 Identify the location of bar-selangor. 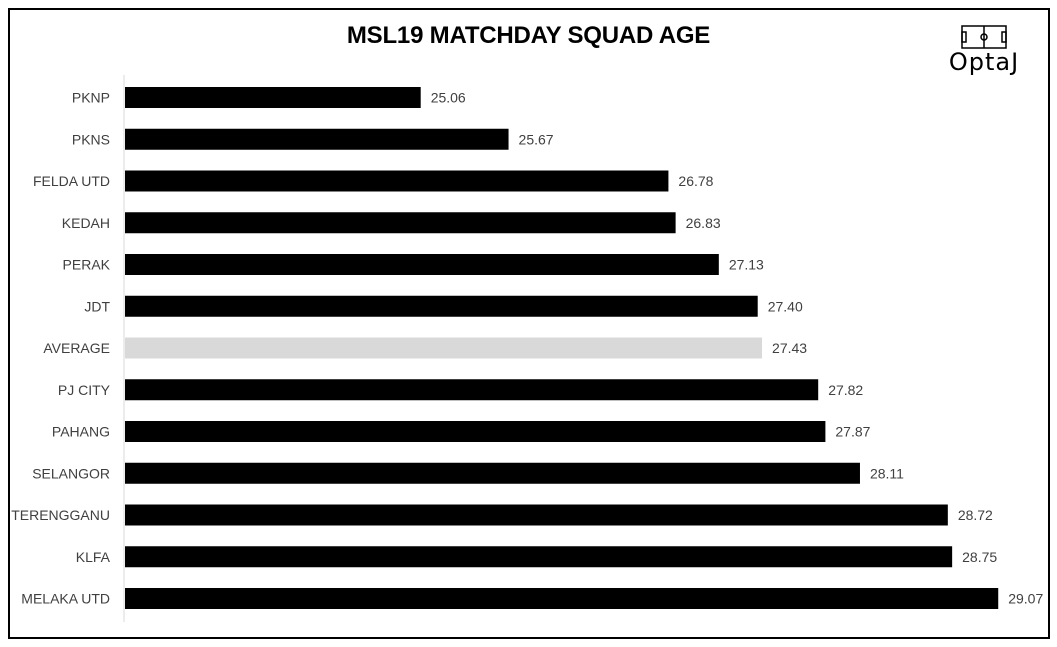
(492, 473).